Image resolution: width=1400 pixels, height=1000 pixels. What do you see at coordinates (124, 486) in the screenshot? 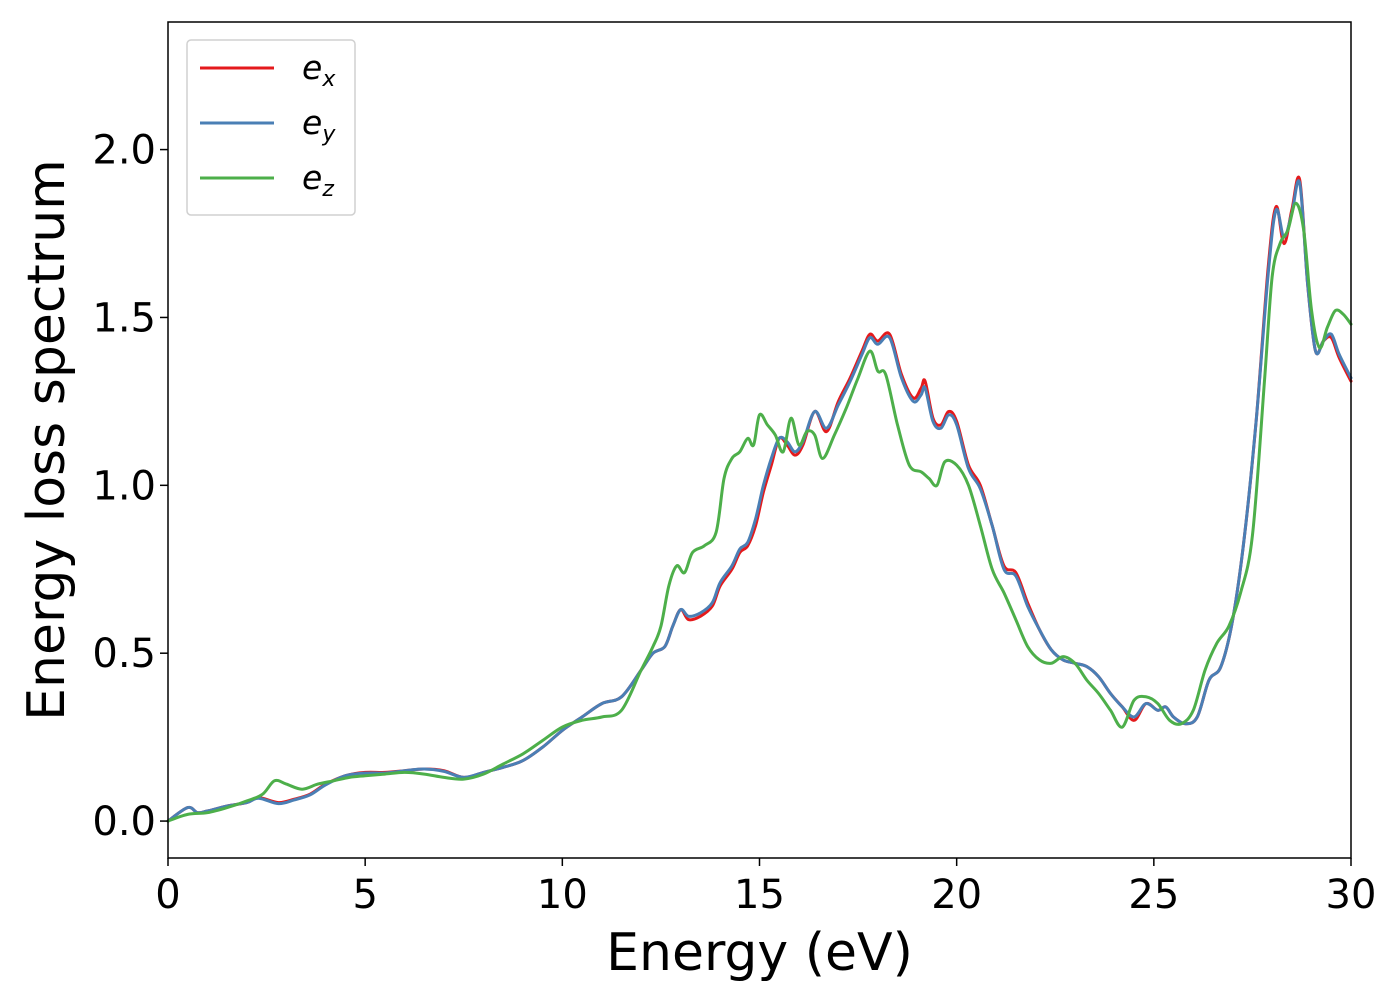
I see `y-tick-label: 1.0` at bounding box center [124, 486].